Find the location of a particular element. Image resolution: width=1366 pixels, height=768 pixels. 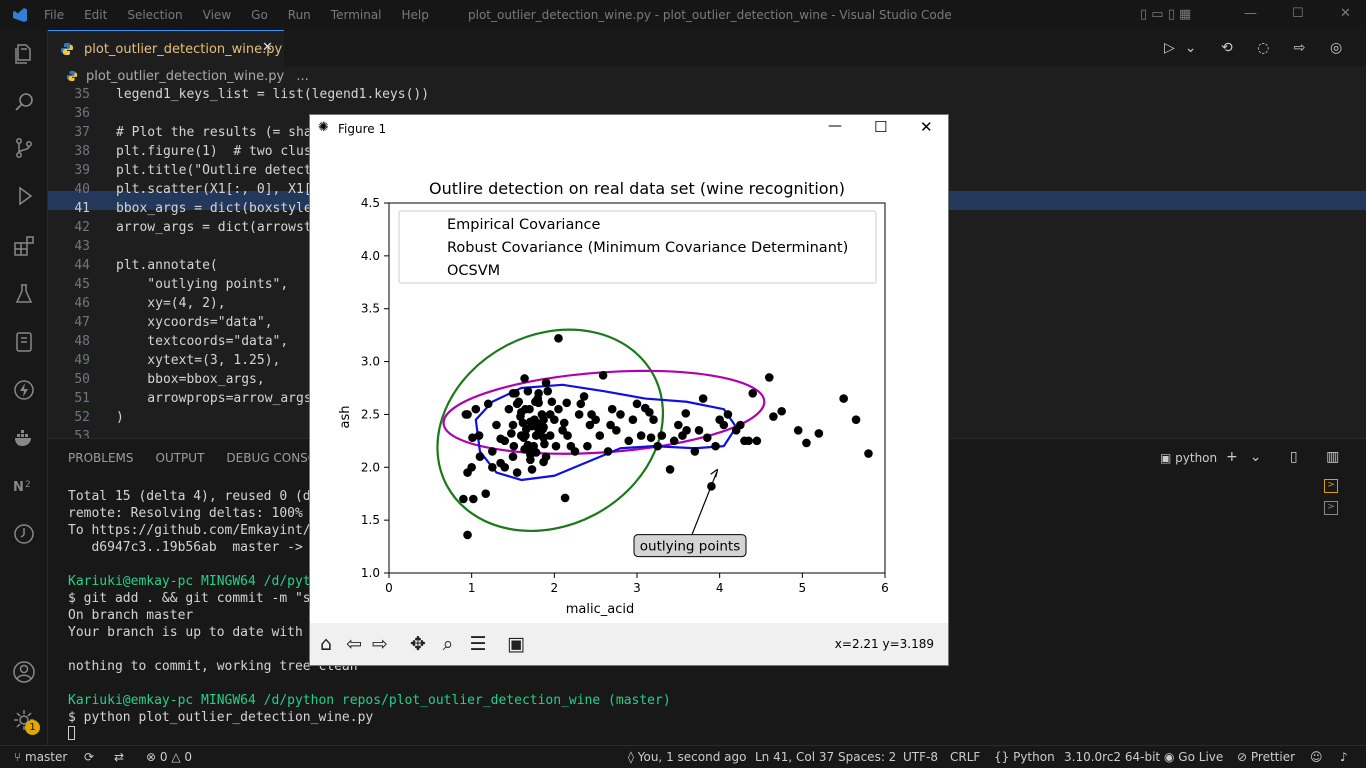

code-line: arrowprops=arrow_args is located at coordinates (214, 398).